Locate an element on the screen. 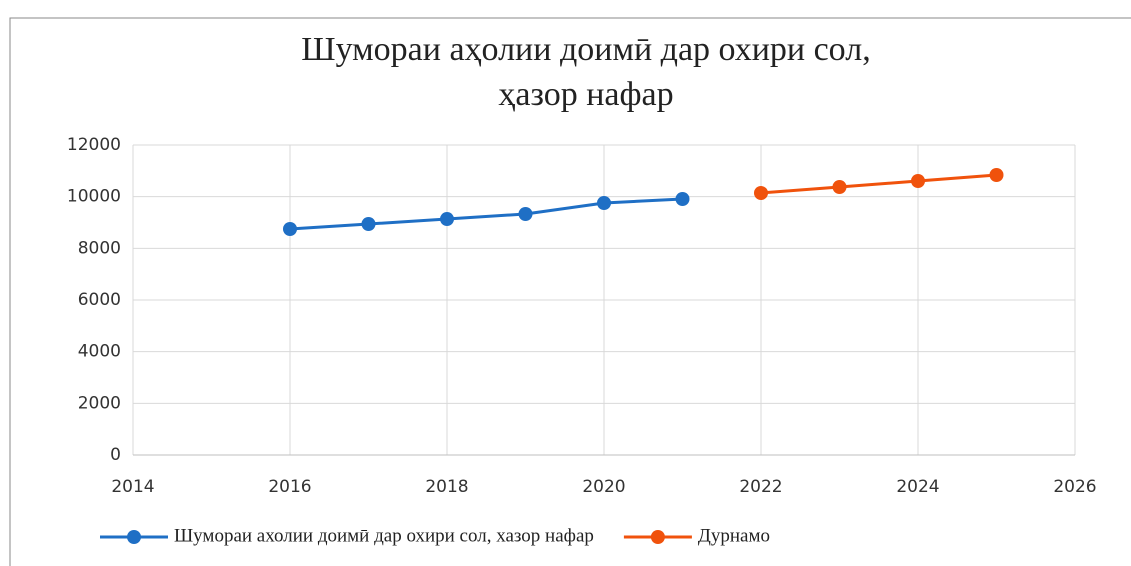  y-tick-label: 0 is located at coordinates (115, 455).